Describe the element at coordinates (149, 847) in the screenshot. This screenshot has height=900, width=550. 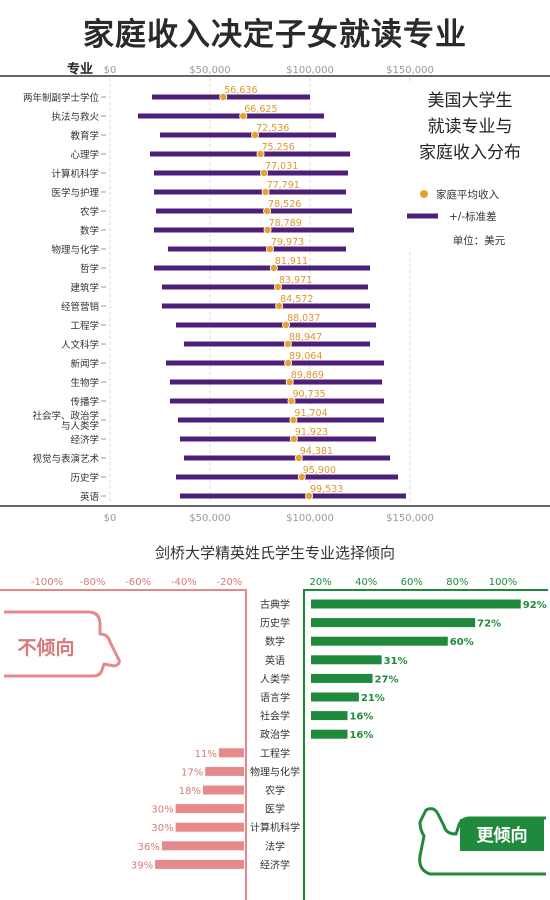
I see `value-label: 36%` at that location.